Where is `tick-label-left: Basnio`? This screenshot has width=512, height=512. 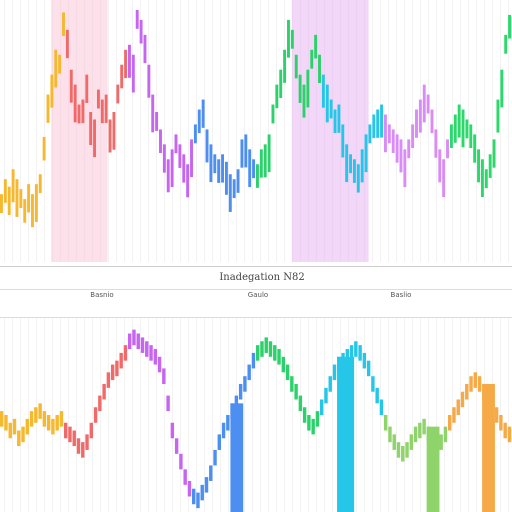
tick-label-left: Basnio is located at coordinates (101, 295).